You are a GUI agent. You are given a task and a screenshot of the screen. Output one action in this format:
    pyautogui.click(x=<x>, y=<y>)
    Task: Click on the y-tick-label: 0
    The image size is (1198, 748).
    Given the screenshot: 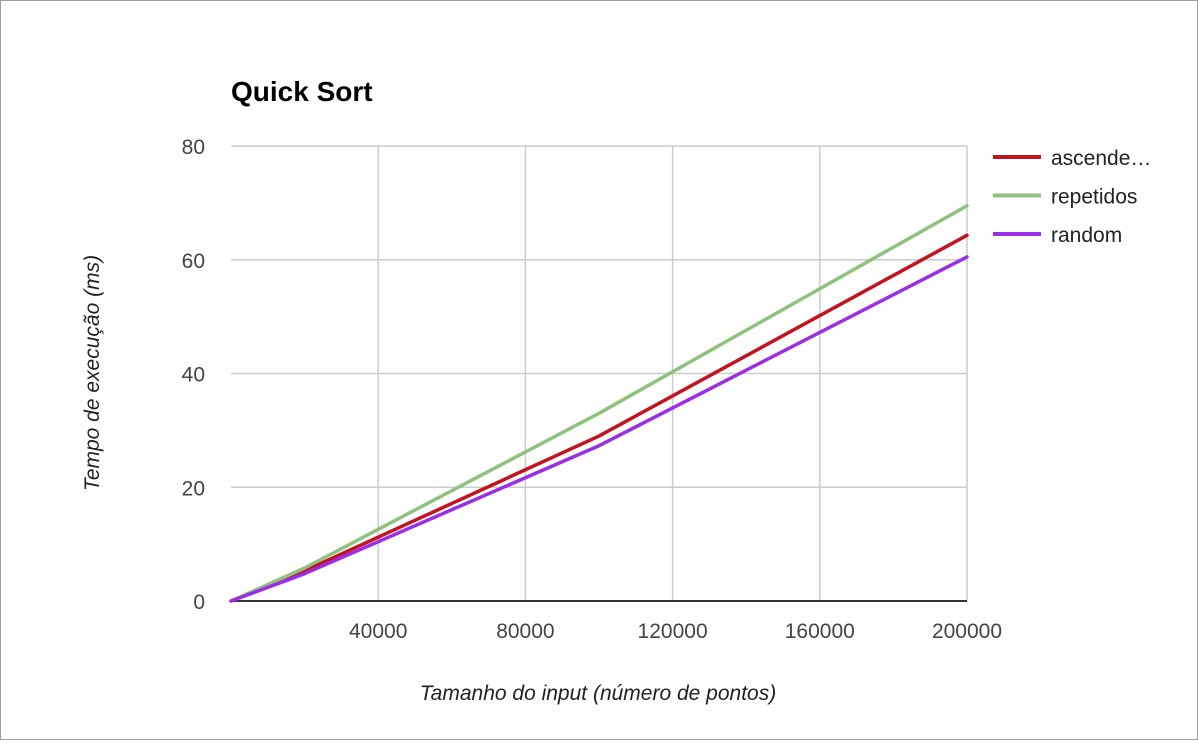 What is the action you would take?
    pyautogui.click(x=199, y=602)
    